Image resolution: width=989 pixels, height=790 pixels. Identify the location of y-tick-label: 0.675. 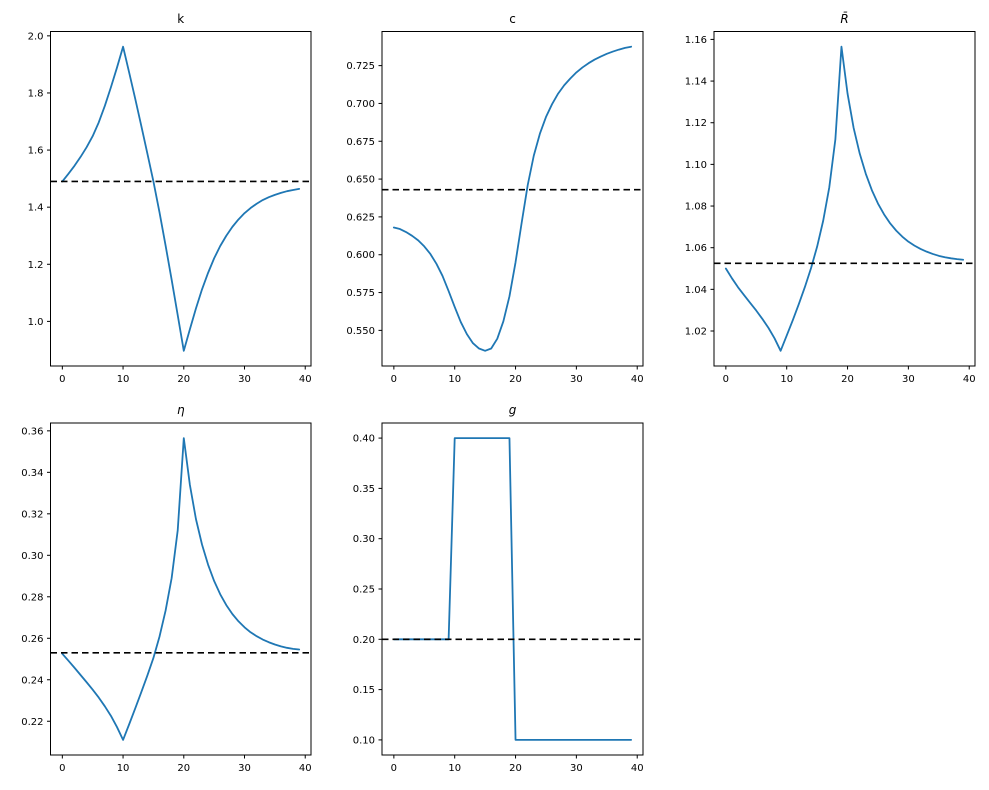
(360, 142).